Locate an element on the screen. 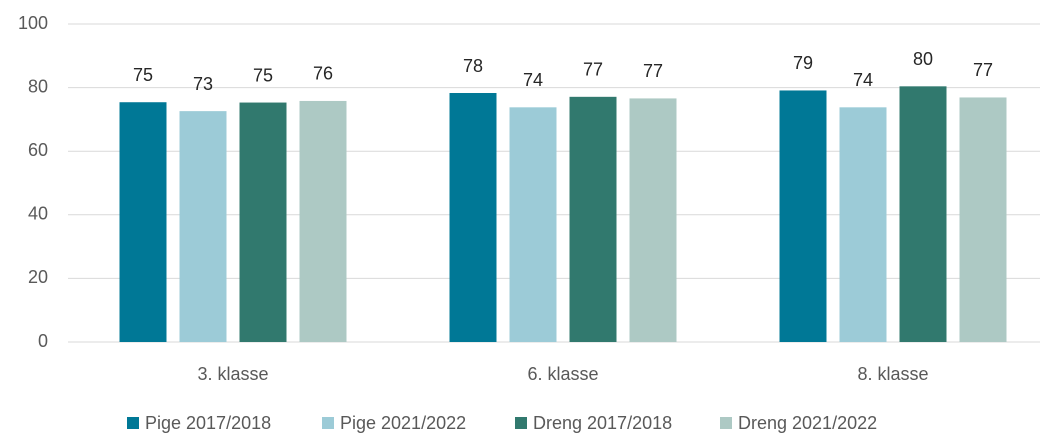 The height and width of the screenshot is (434, 1047). y-tick-label: 40 is located at coordinates (38, 214).